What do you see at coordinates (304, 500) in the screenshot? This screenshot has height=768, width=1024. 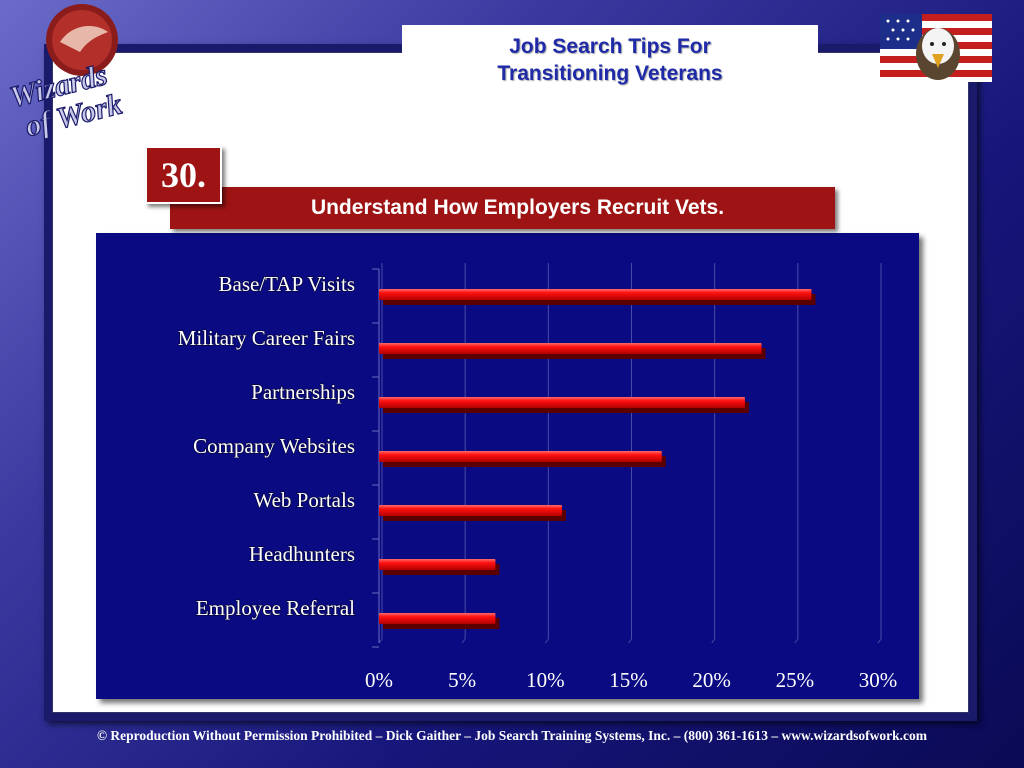 I see `category-label: Web Portals` at bounding box center [304, 500].